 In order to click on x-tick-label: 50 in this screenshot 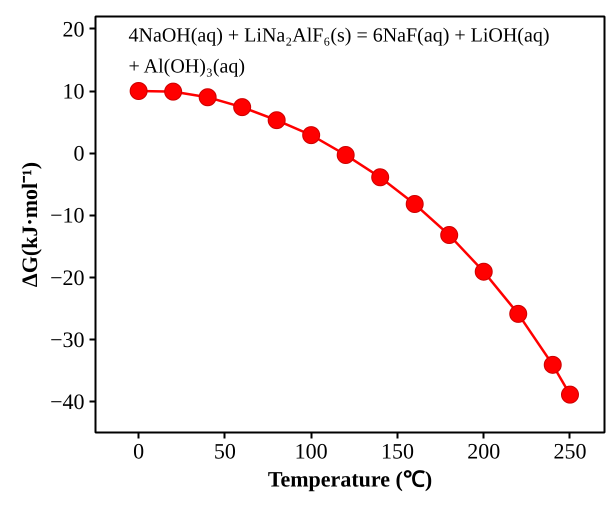, I will do `click(225, 451)`.